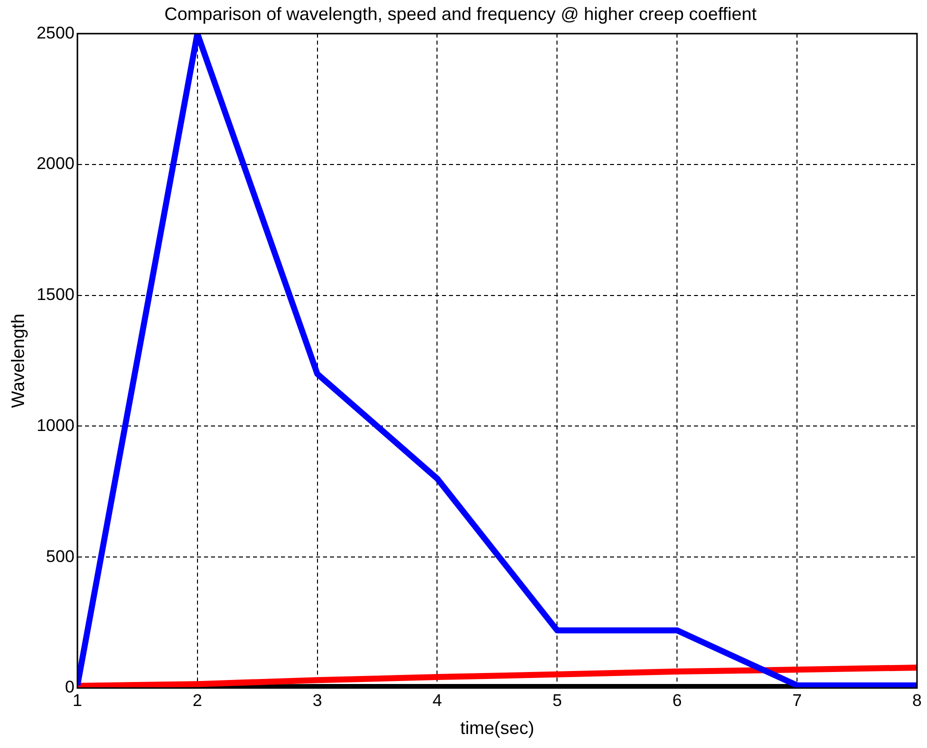  What do you see at coordinates (77, 700) in the screenshot?
I see `x-tick-label: 1` at bounding box center [77, 700].